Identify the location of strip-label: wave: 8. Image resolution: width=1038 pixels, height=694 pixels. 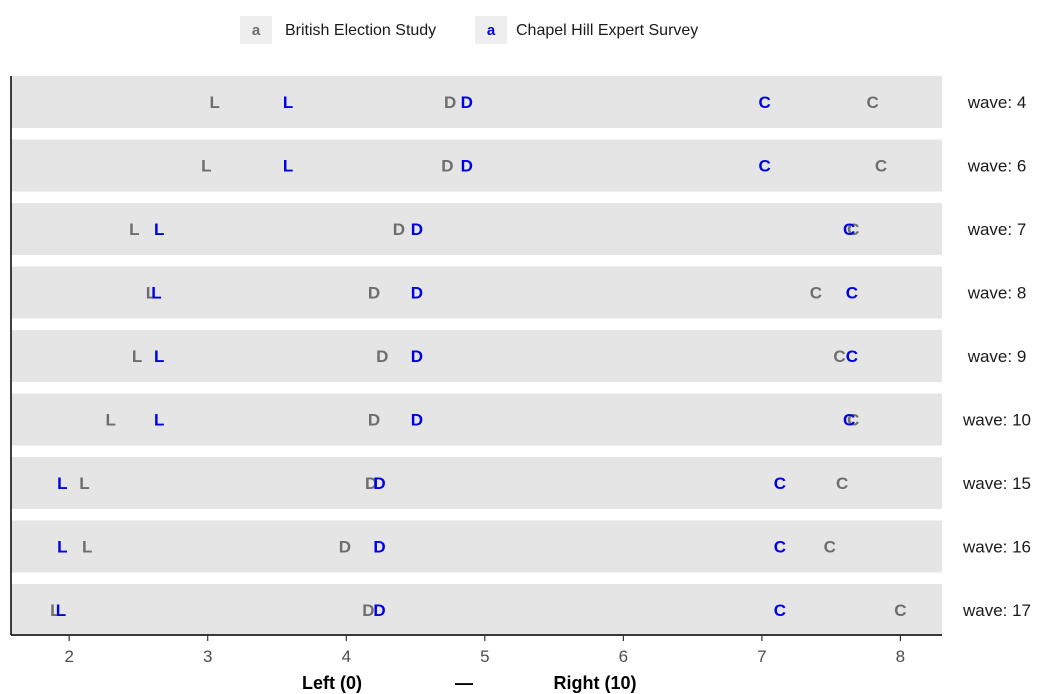
(997, 293).